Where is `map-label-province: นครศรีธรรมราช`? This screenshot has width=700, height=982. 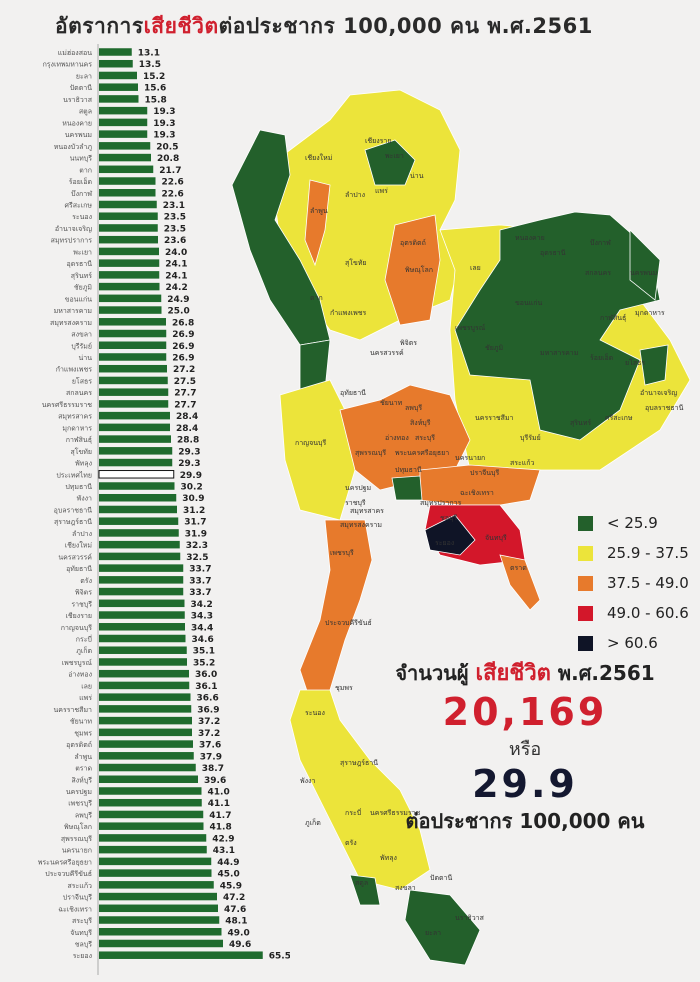 map-label-province: นครศรีธรรมราช is located at coordinates (395, 813).